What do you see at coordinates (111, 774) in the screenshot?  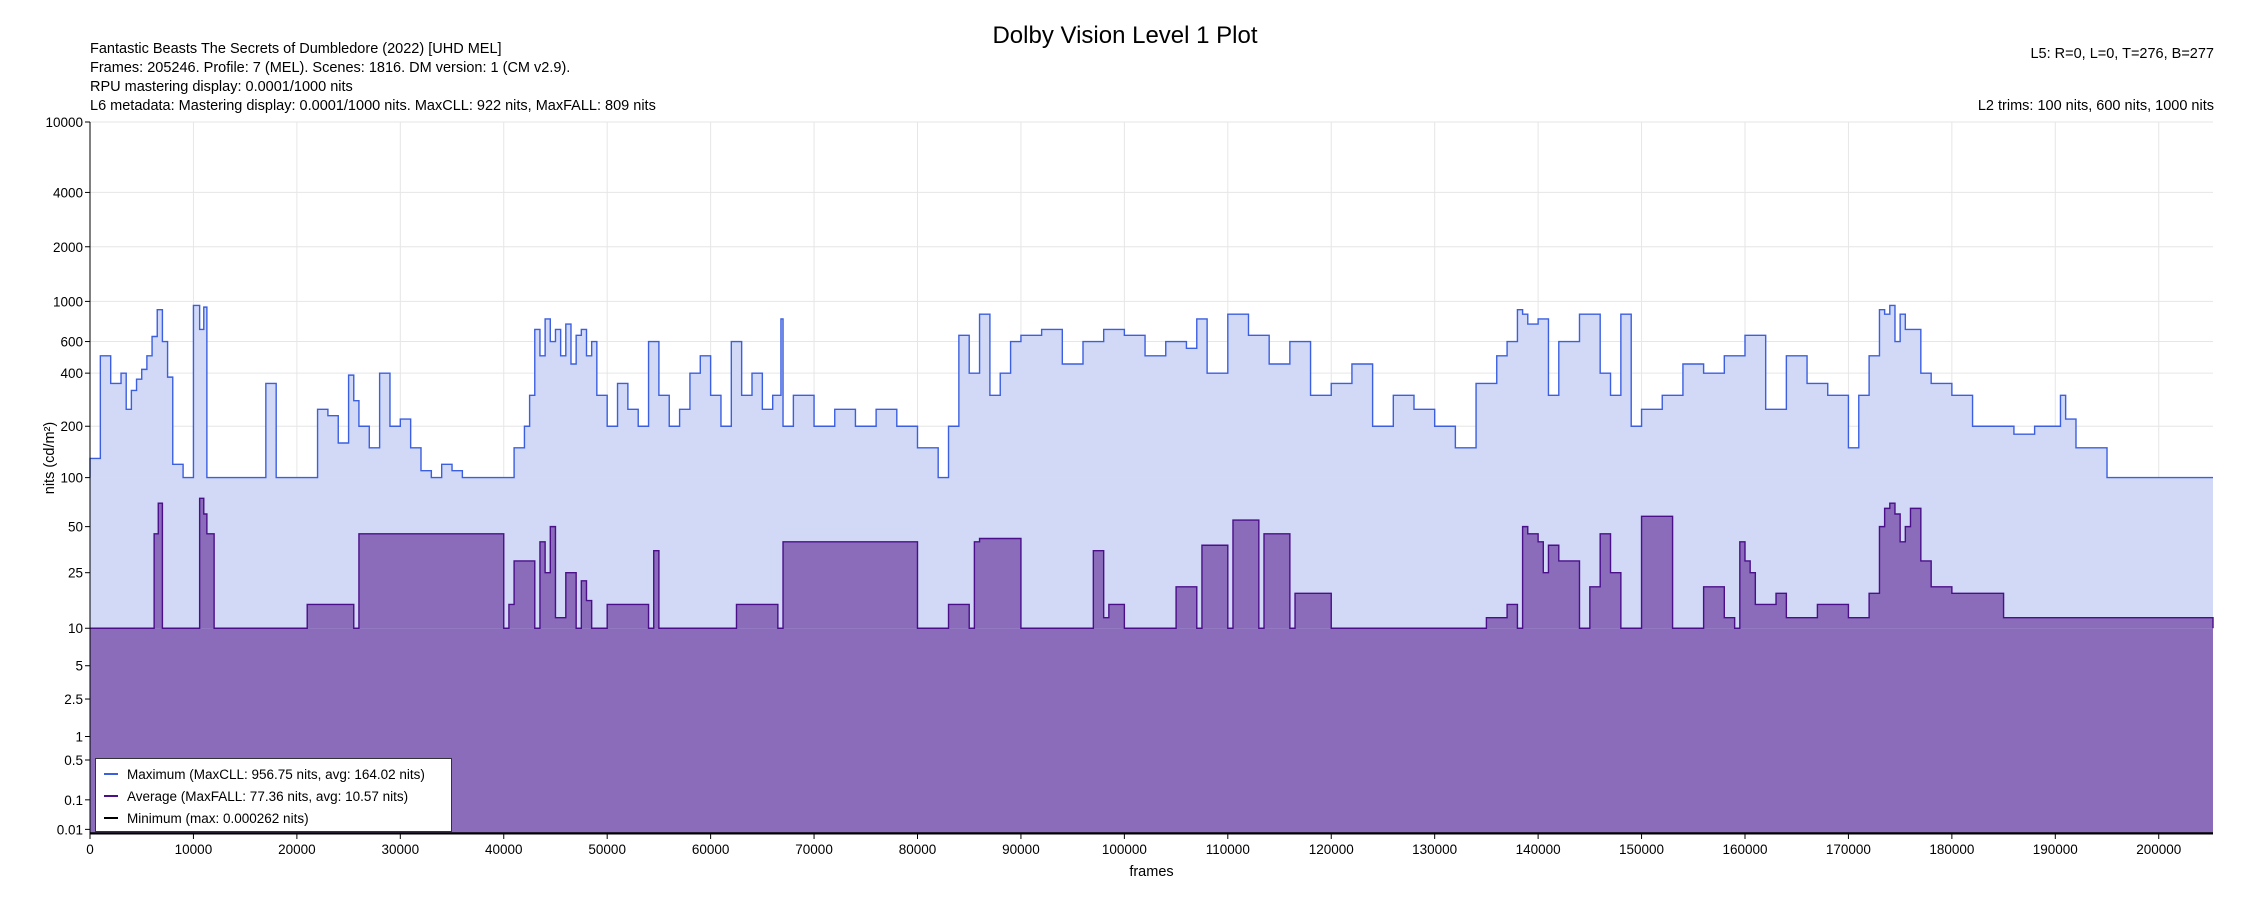 I see `legend-swatch-maximum` at bounding box center [111, 774].